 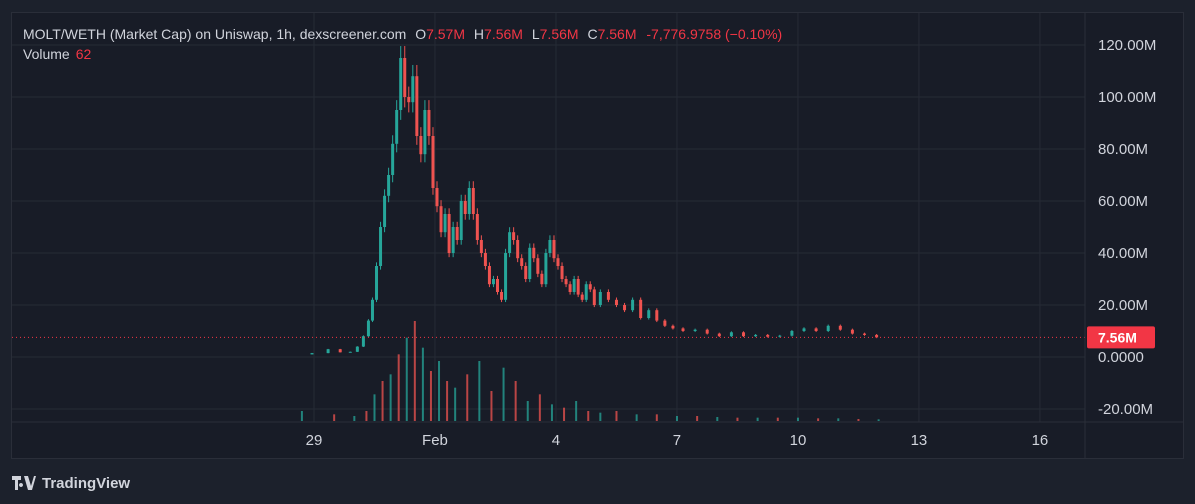 I want to click on brand-name: TradingView, so click(x=86, y=483).